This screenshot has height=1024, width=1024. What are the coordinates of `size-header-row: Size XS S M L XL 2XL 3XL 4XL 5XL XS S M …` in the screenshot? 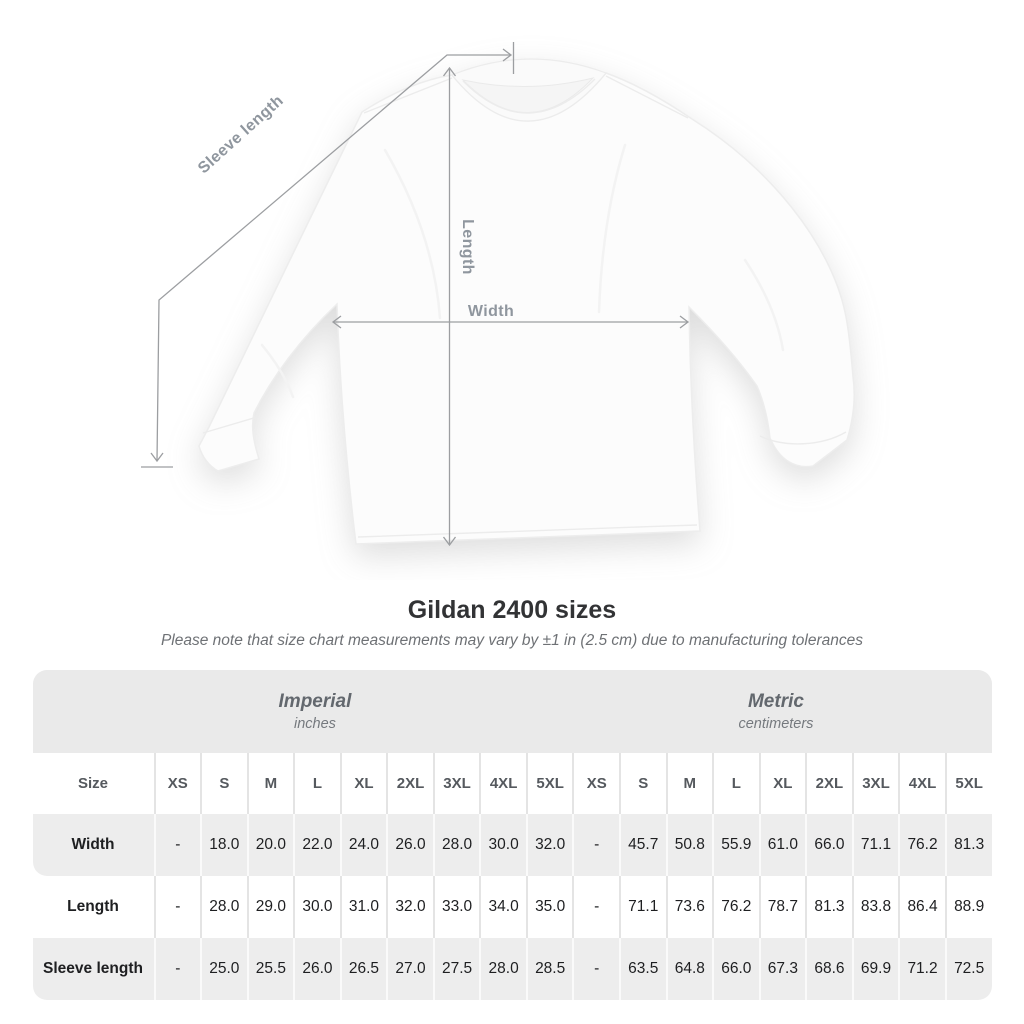 It's located at (512, 783).